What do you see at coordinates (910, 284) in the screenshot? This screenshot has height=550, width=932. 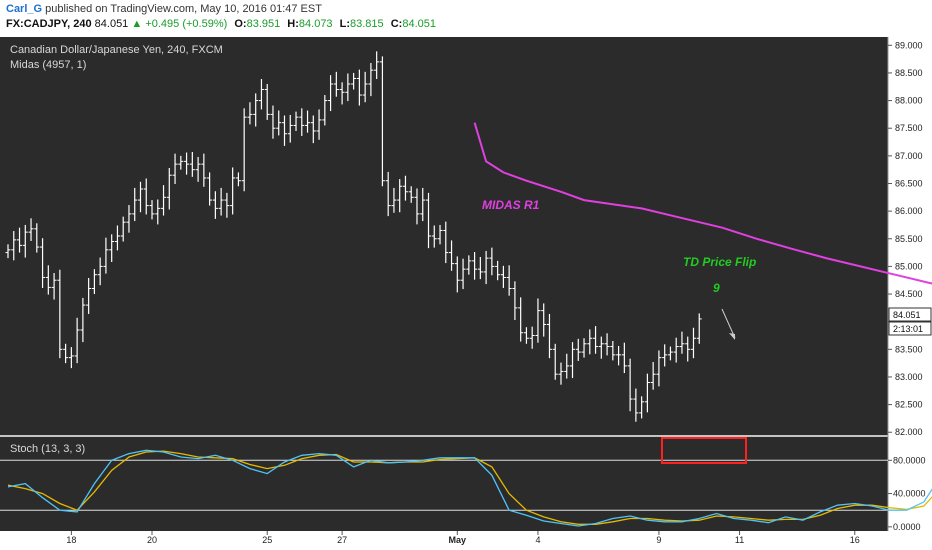 I see `price-axis` at bounding box center [910, 284].